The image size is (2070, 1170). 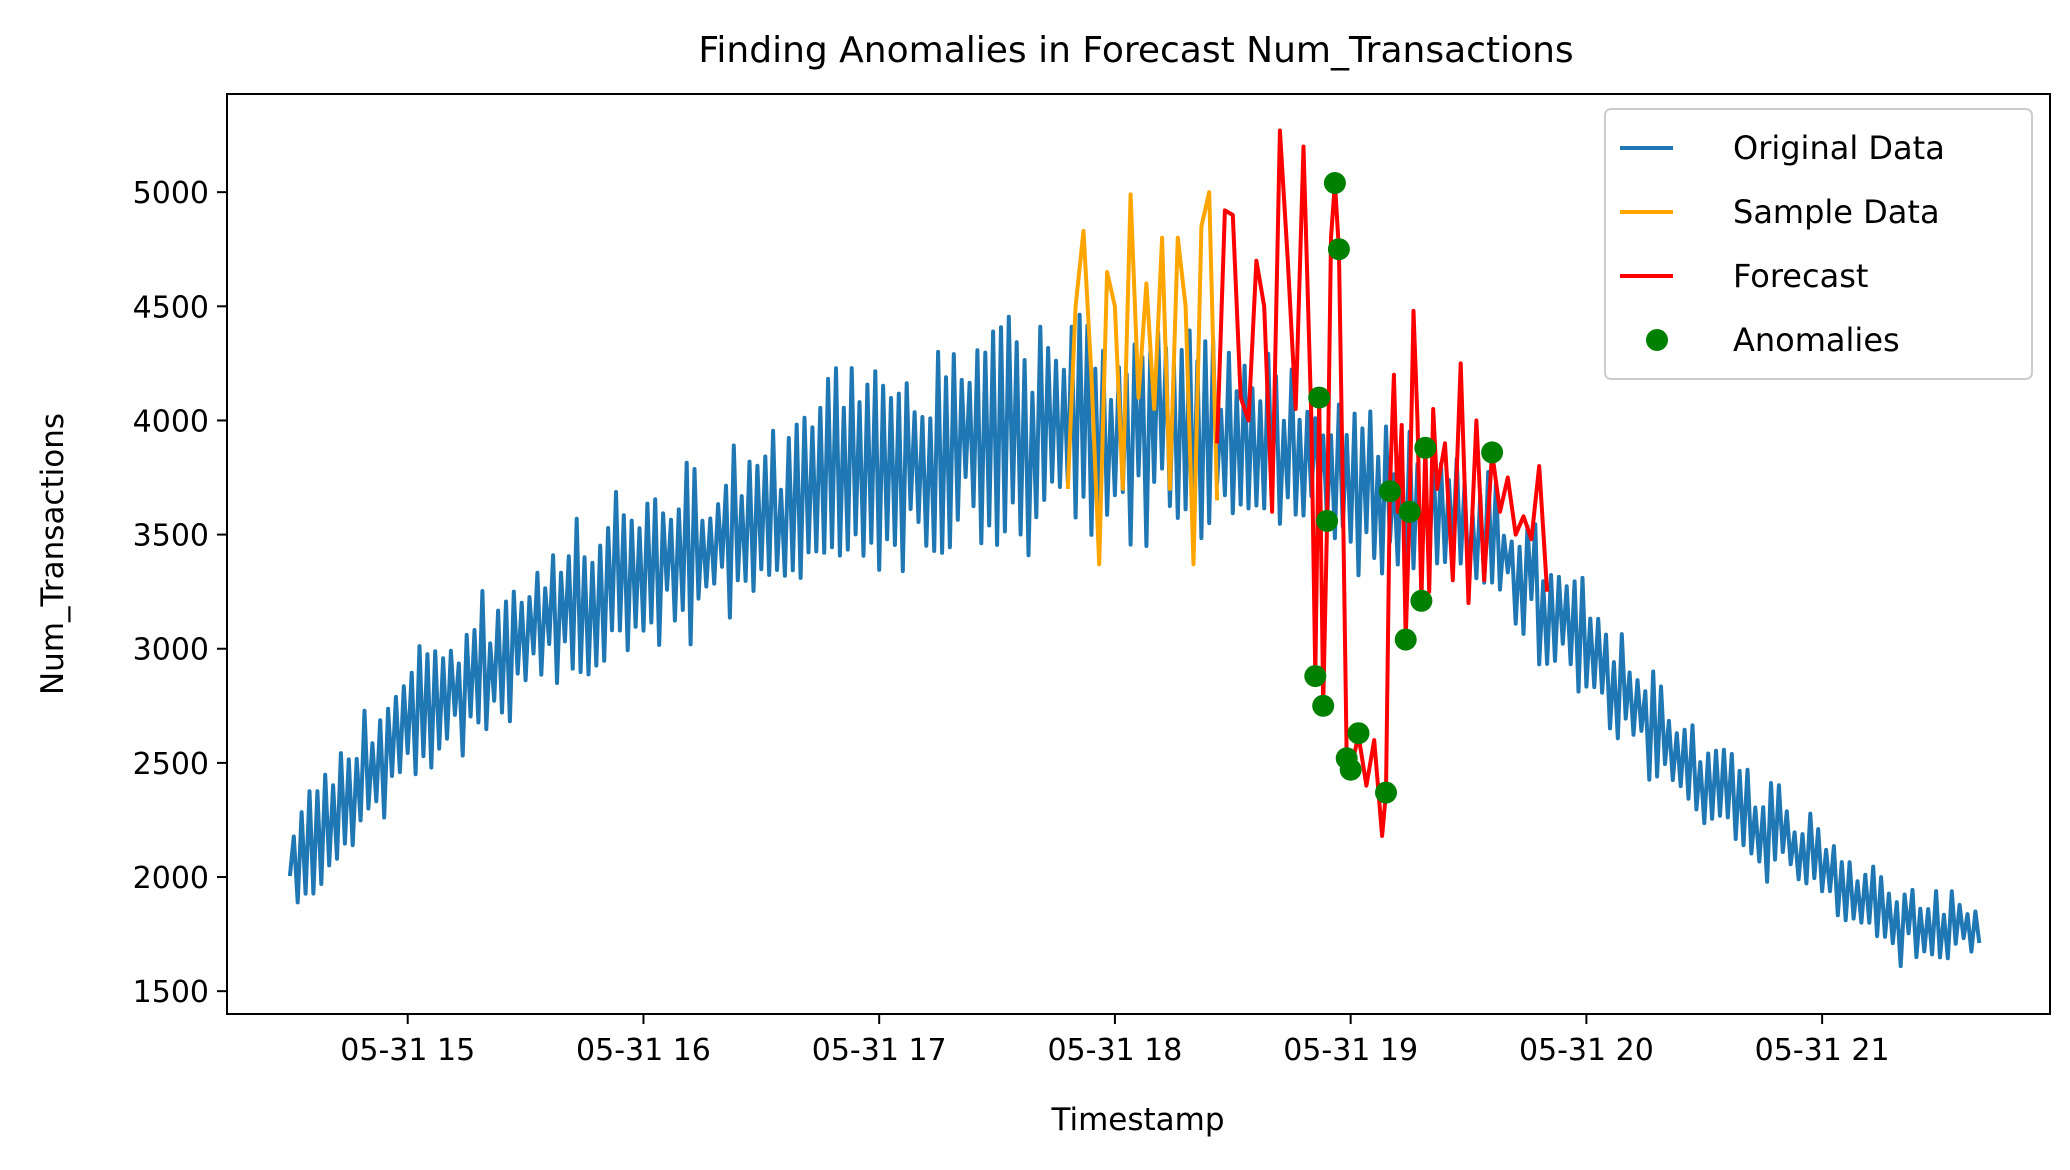 What do you see at coordinates (1839, 148) in the screenshot?
I see `legend-label-original: Original Data` at bounding box center [1839, 148].